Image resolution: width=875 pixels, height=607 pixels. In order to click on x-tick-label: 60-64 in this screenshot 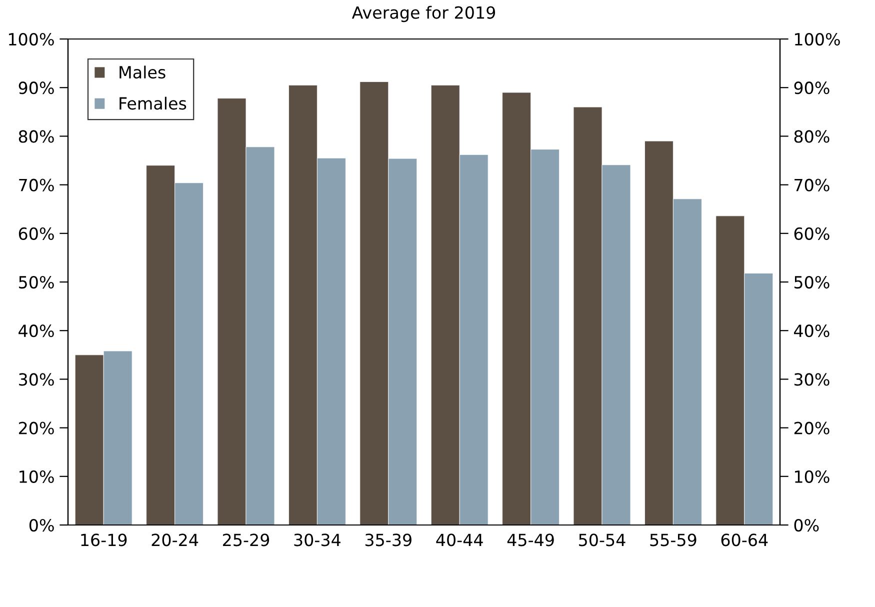, I will do `click(744, 540)`.